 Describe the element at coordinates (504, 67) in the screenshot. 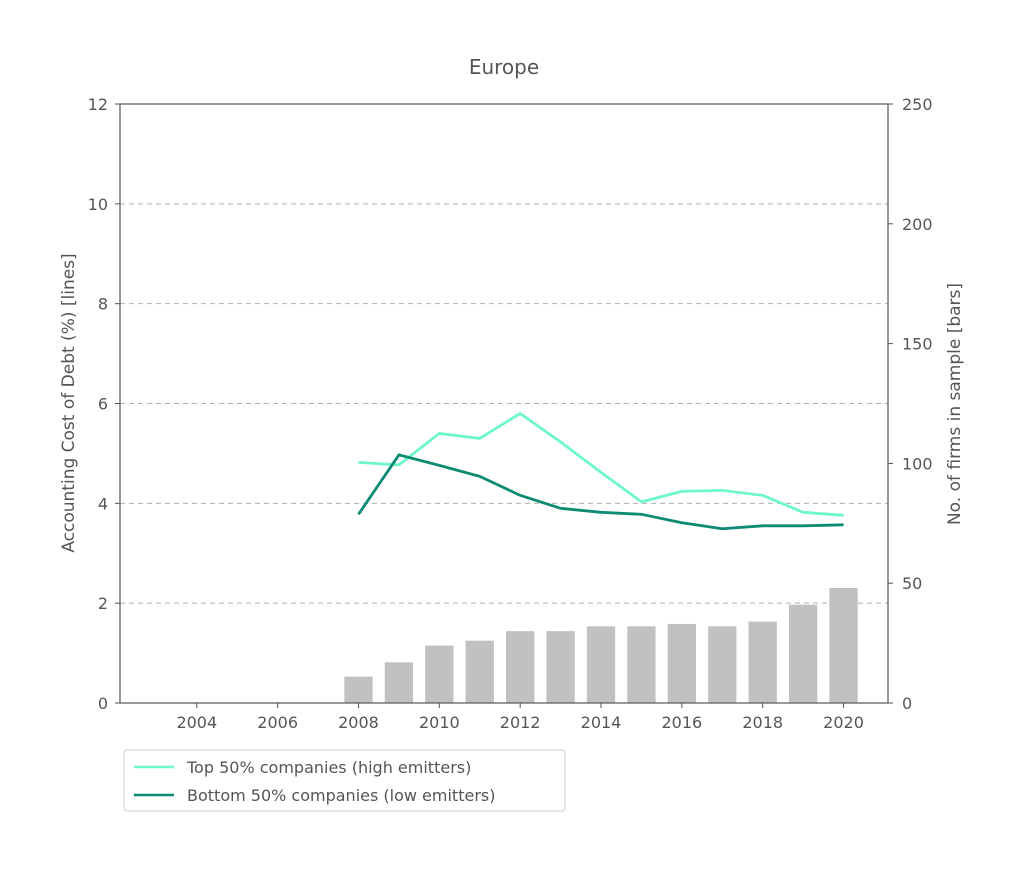

I see `chart-title: Europe` at that location.